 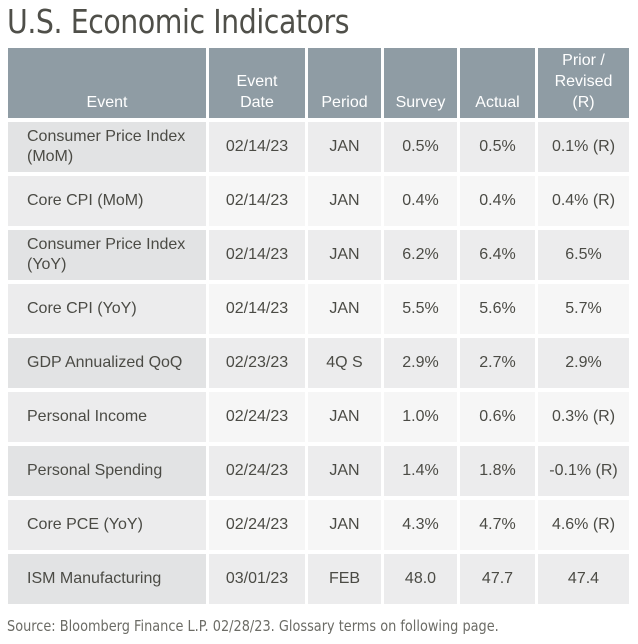 I want to click on cell-event: Core CPI (YoY), so click(x=107, y=309).